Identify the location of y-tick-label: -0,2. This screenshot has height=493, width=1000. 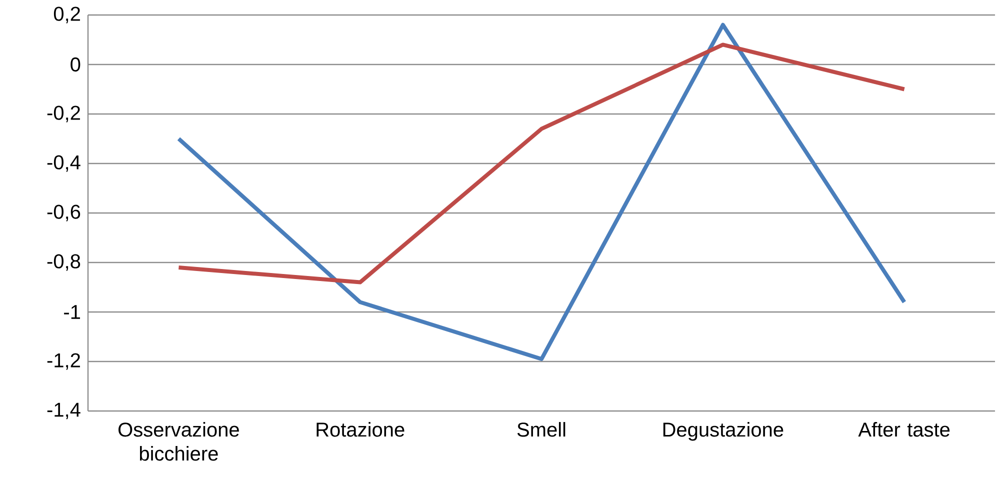
(63, 114).